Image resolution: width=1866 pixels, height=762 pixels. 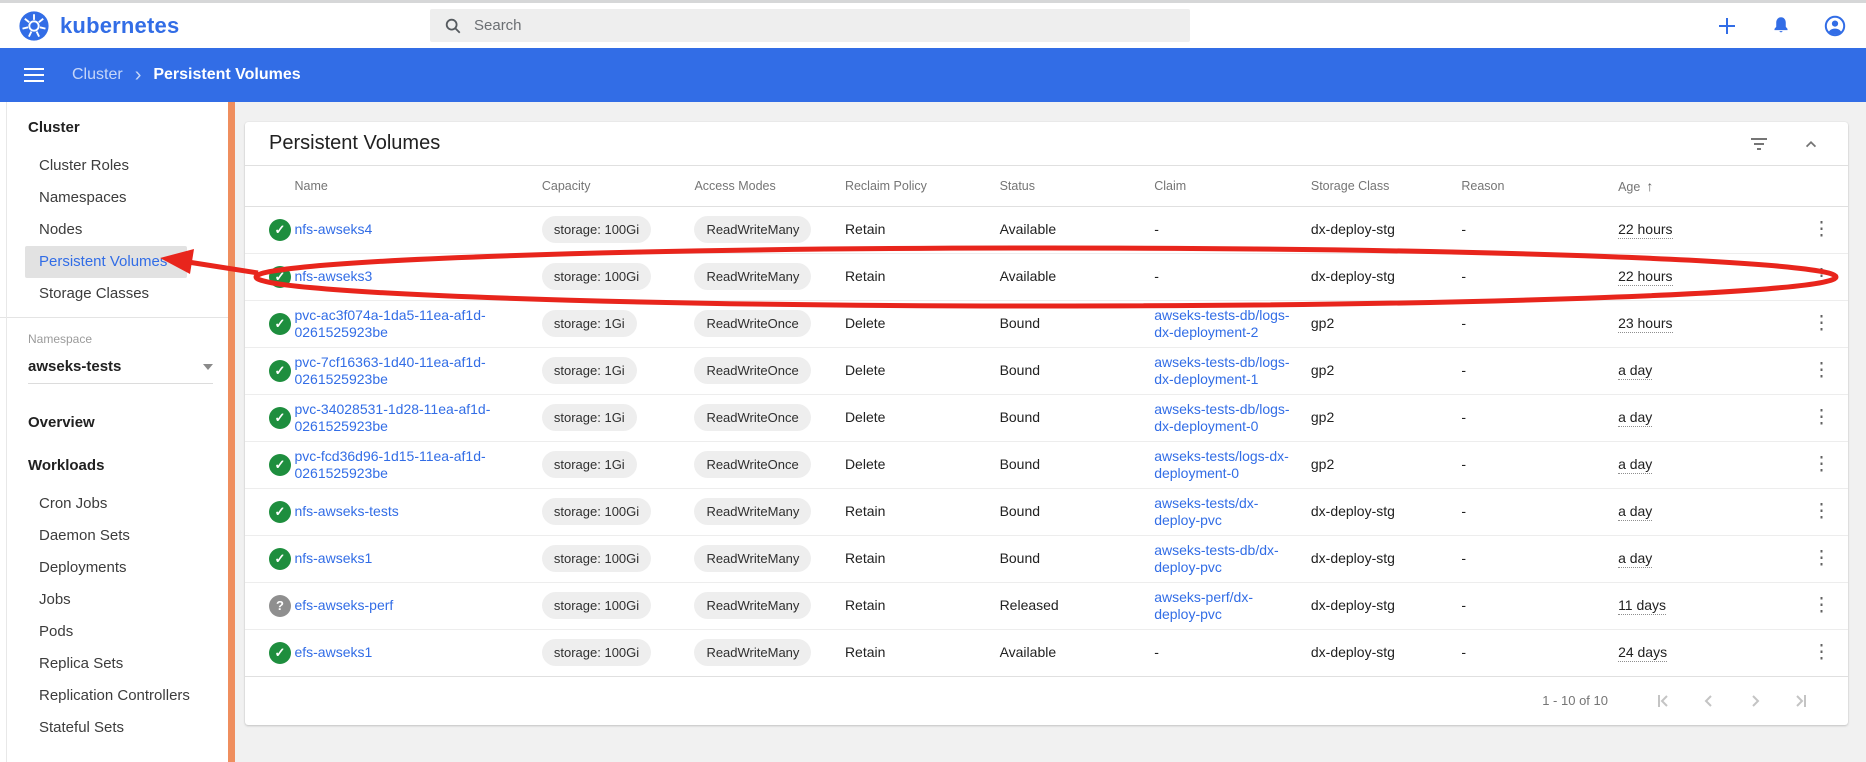 I want to click on storage-class-value: gp2, so click(x=1322, y=323).